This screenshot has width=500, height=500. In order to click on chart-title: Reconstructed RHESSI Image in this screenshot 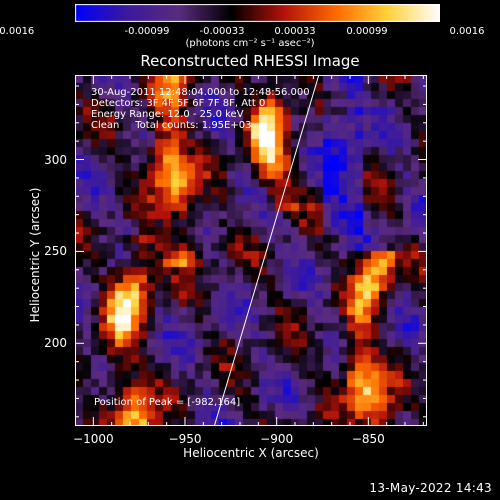, I will do `click(250, 61)`.